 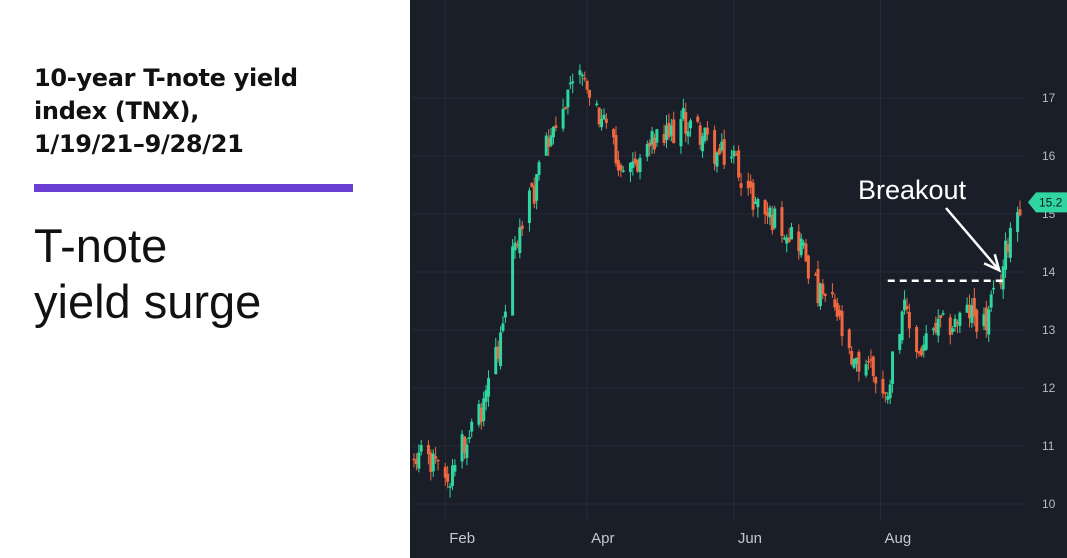 What do you see at coordinates (1051, 202) in the screenshot?
I see `last-price-label: 15.2` at bounding box center [1051, 202].